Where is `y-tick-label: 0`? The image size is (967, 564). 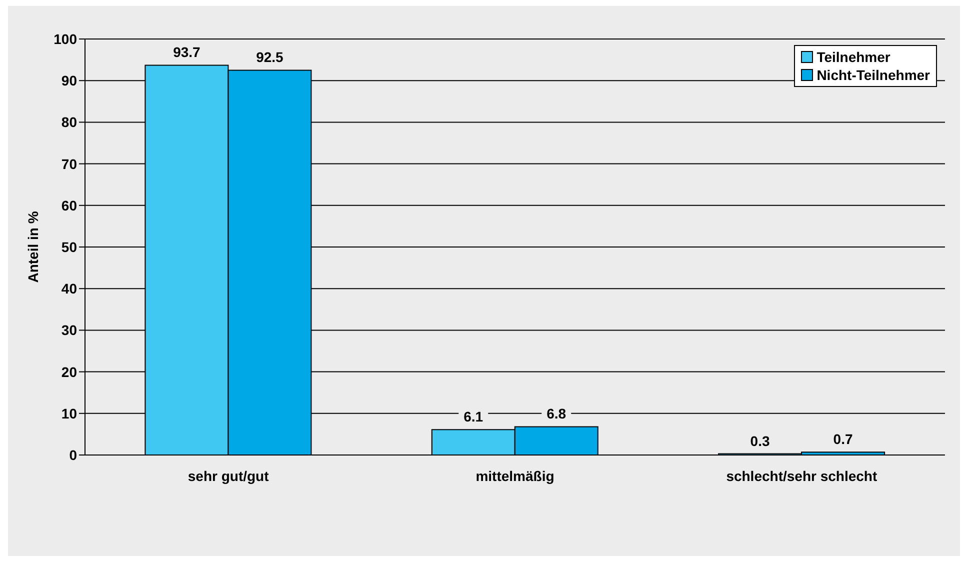
y-tick-label: 0 is located at coordinates (73, 454).